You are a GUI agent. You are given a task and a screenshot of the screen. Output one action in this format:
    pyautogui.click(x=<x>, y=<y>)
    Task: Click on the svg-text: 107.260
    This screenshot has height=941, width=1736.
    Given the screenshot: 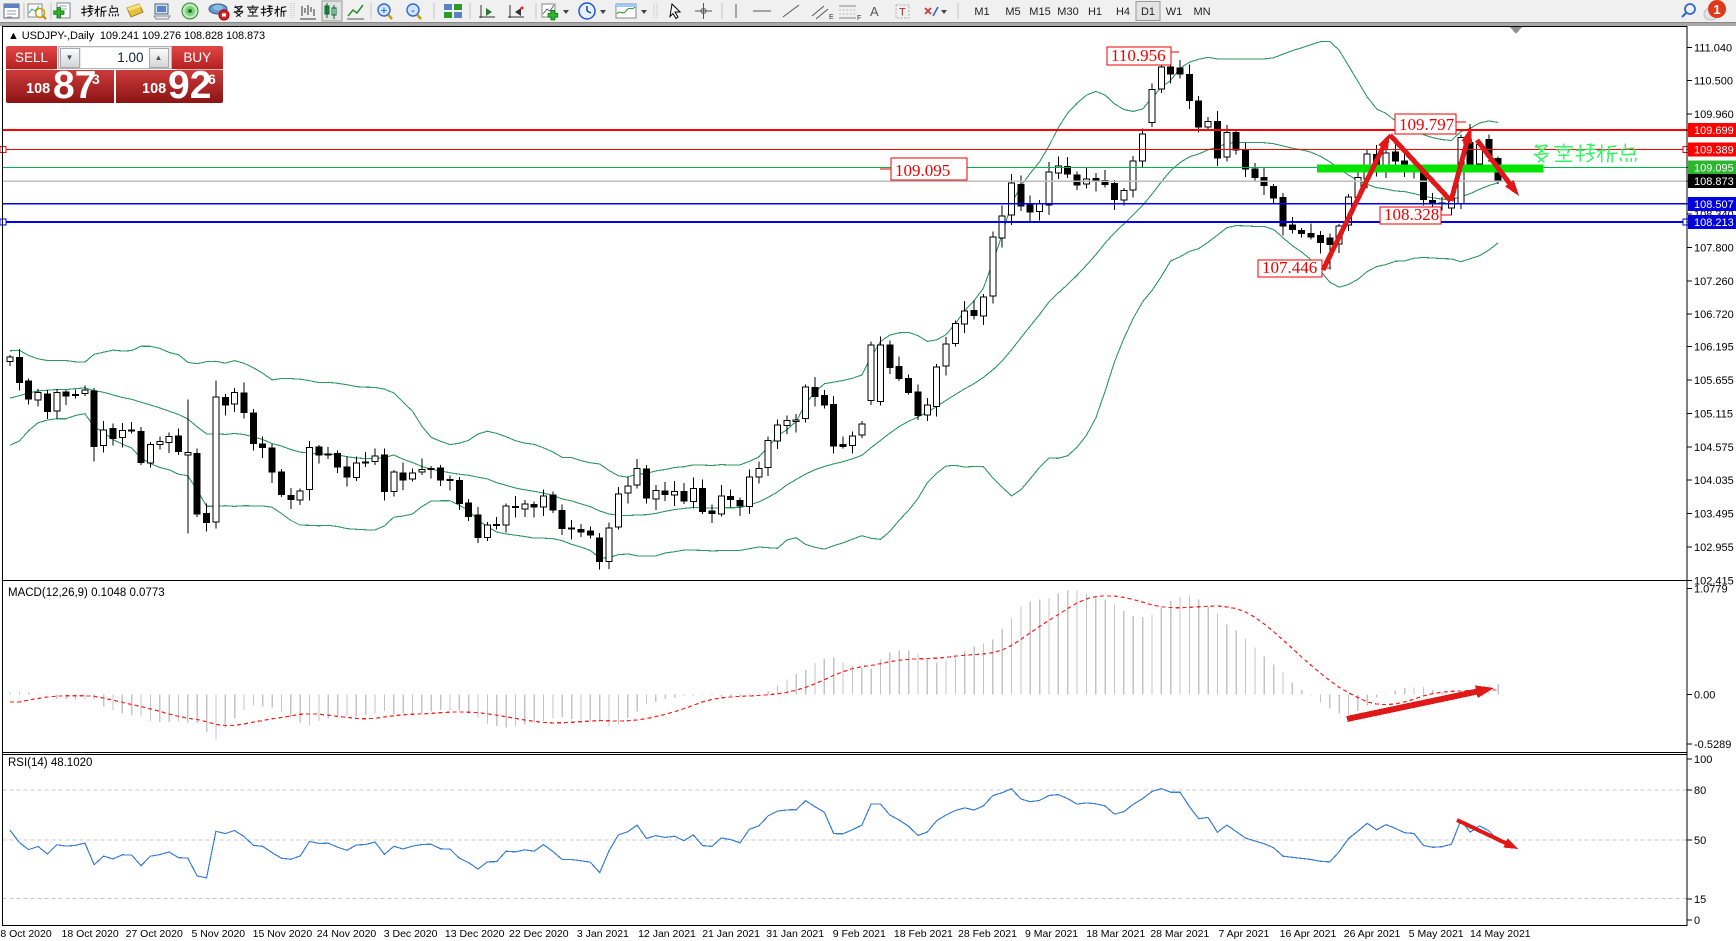 What is the action you would take?
    pyautogui.click(x=1714, y=282)
    